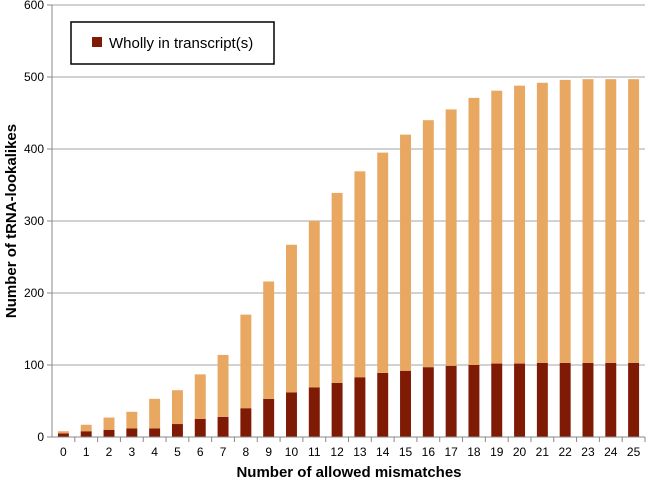 Image resolution: width=649 pixels, height=484 pixels. I want to click on legend-label: Wholly in transcript(s), so click(181, 43).